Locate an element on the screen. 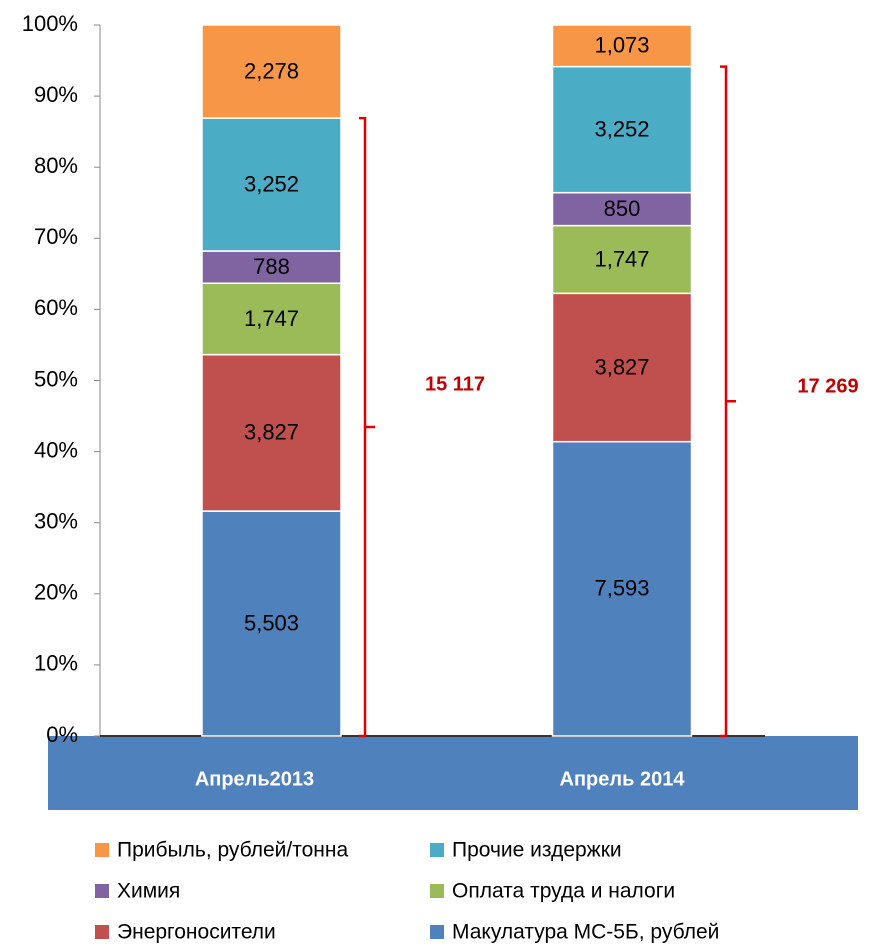 This screenshot has width=870, height=949. annotation: 17 269 is located at coordinates (827, 386).